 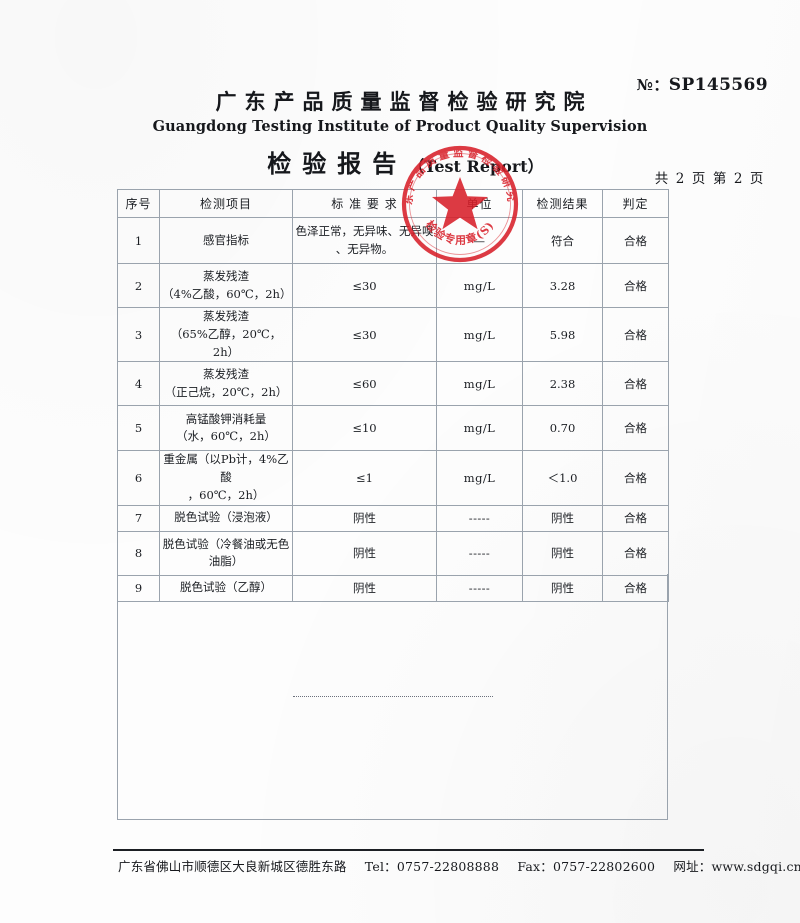 What do you see at coordinates (226, 436) in the screenshot?
I see `item-line-2: （水，60℃，2h）` at bounding box center [226, 436].